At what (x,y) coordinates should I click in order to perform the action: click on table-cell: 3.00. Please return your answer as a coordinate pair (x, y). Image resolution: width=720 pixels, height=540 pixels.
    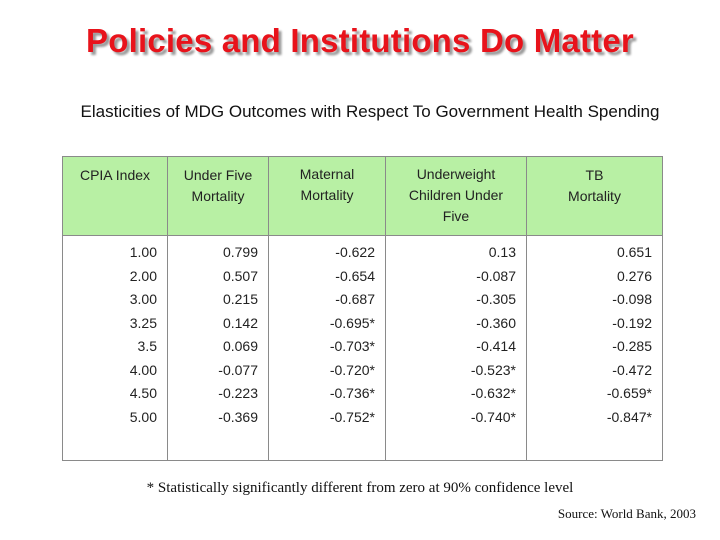
    Looking at the image, I should click on (143, 299).